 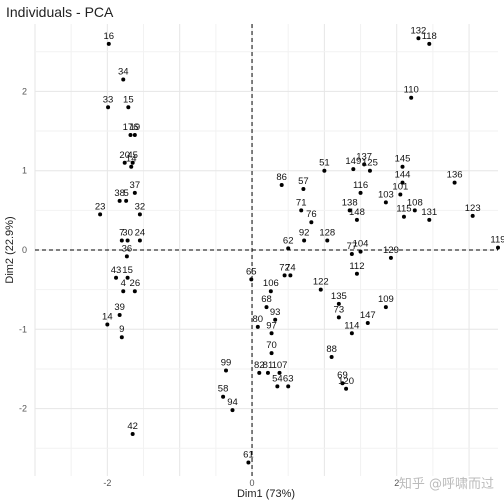 I want to click on x-tick-label: 2, so click(x=396, y=483).